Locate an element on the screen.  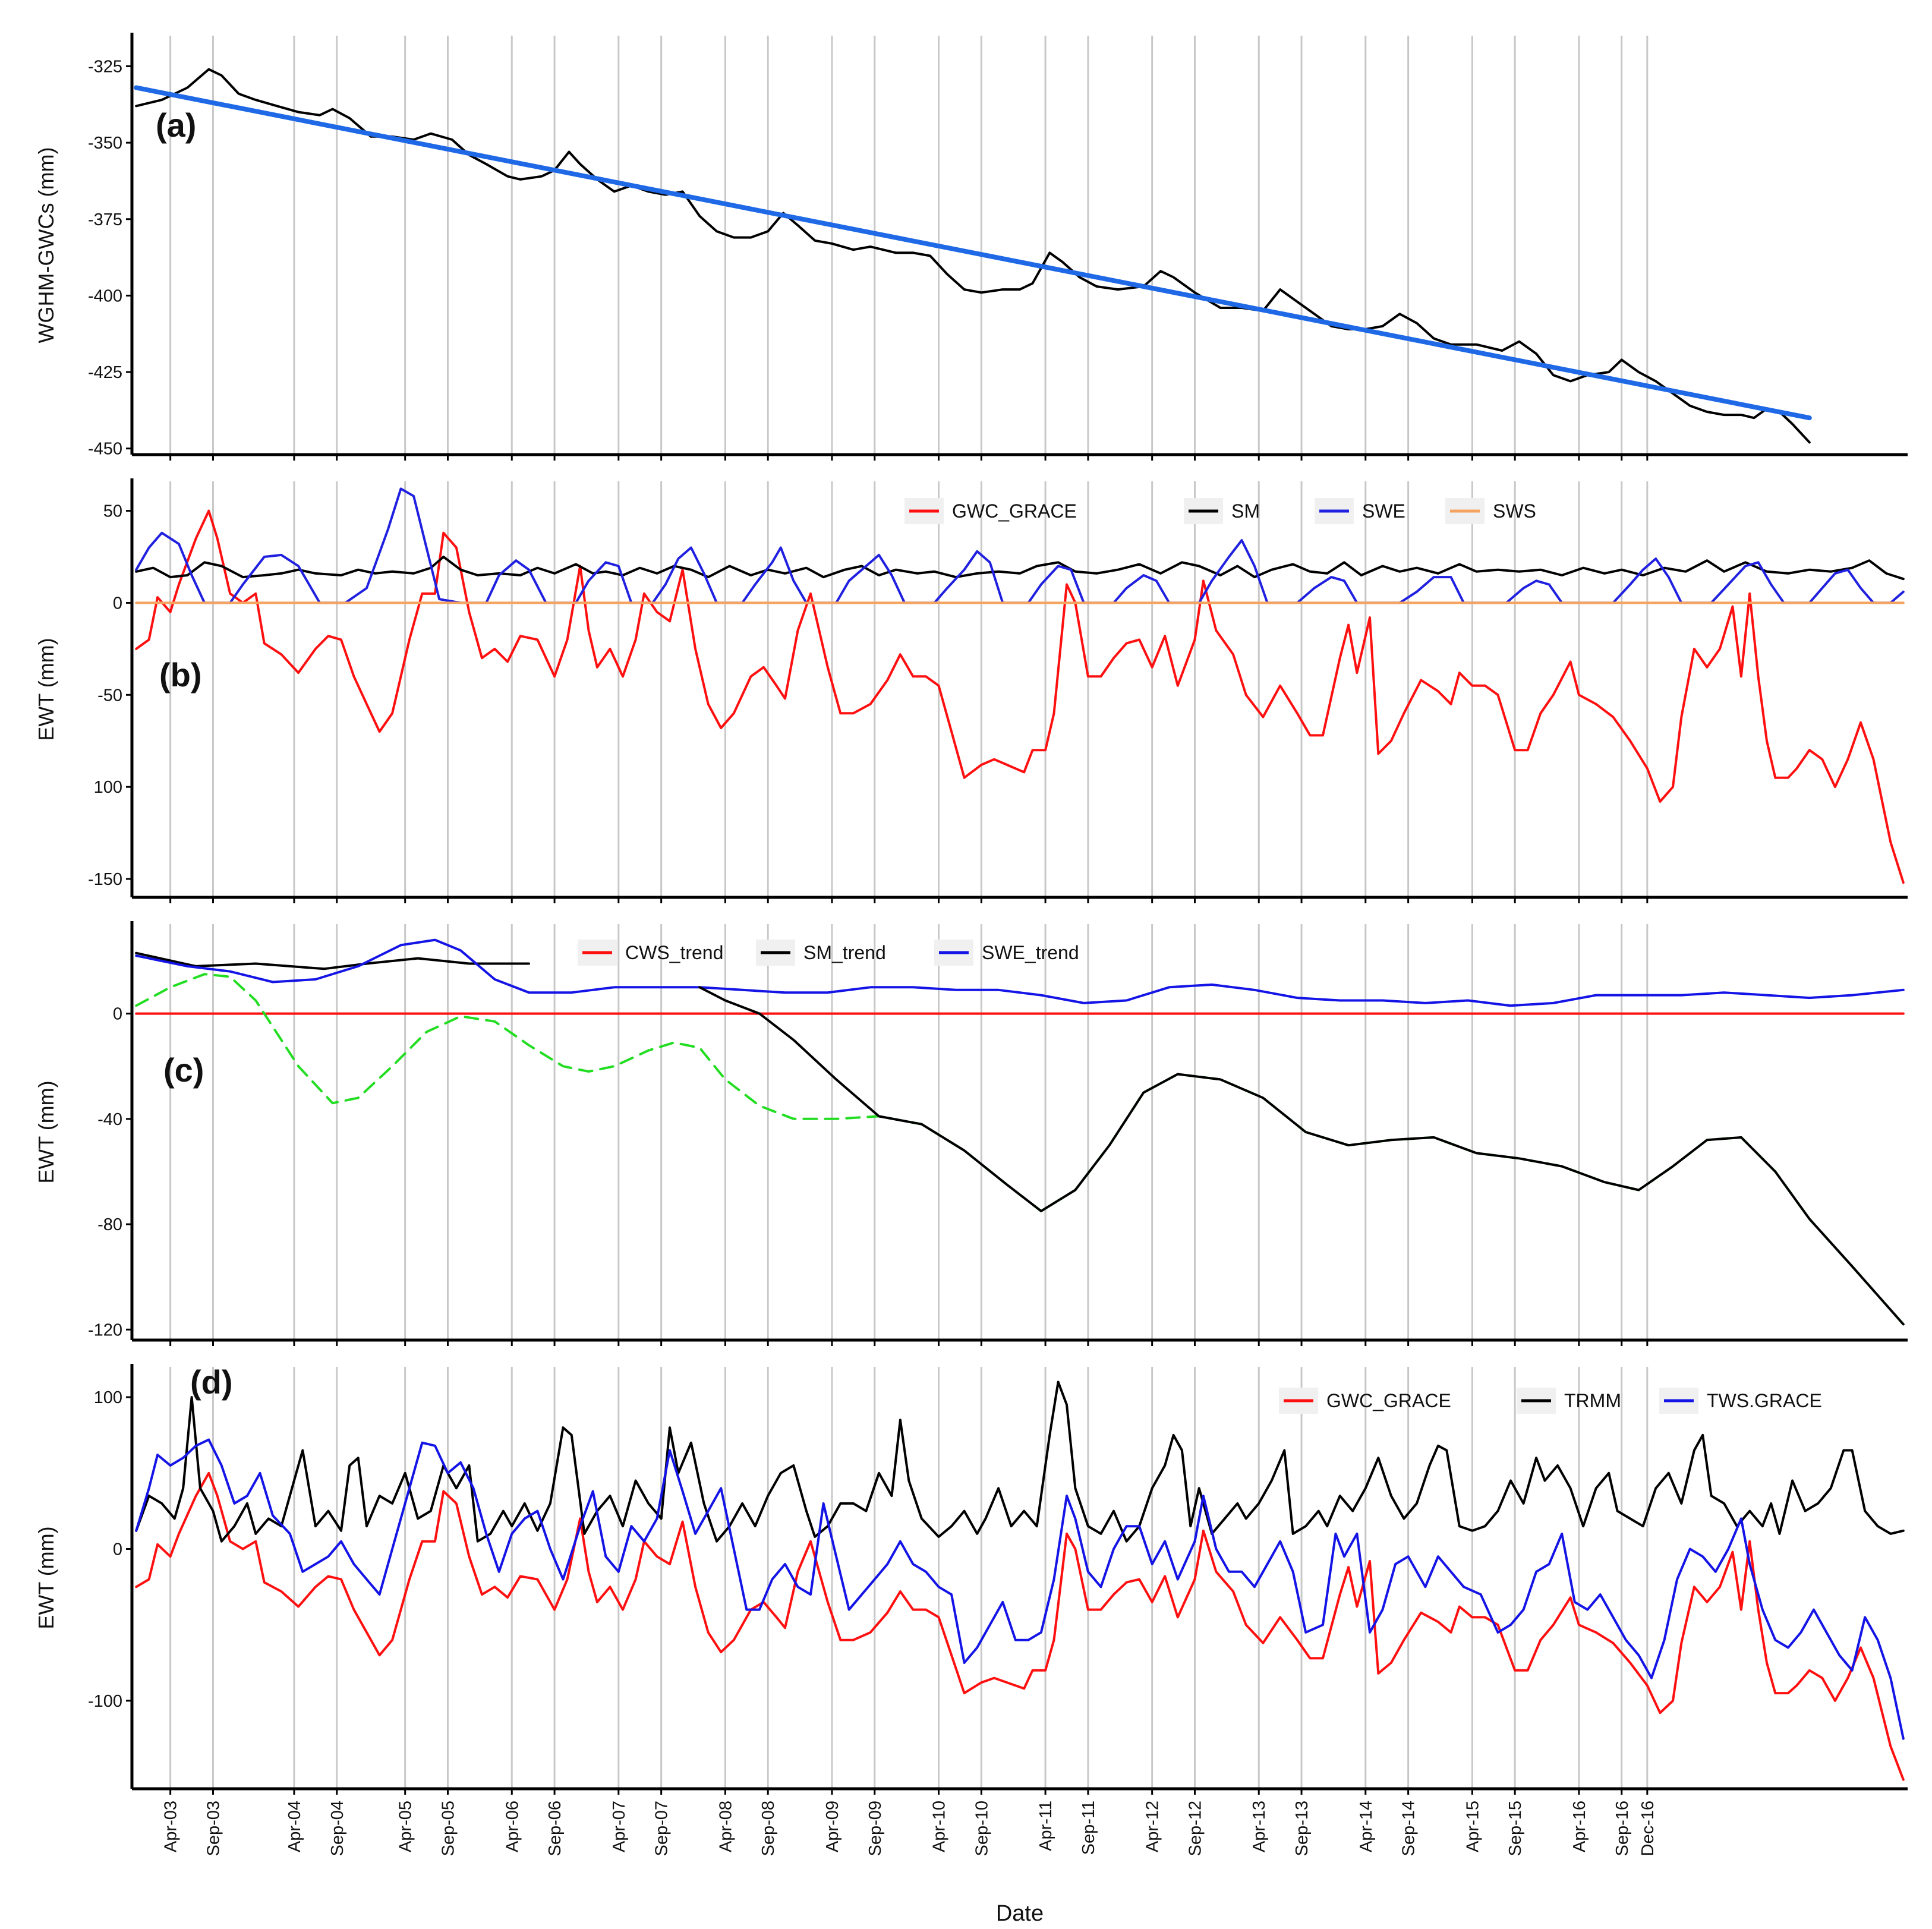
x-tick-label: Apr-13 is located at coordinates (1259, 1826).